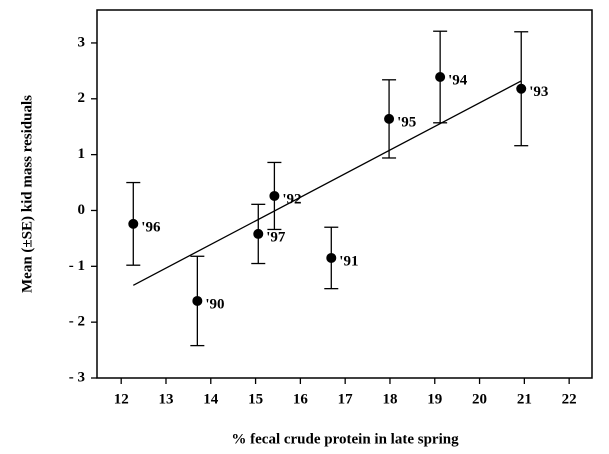 The height and width of the screenshot is (454, 609). What do you see at coordinates (27, 194) in the screenshot?
I see `y-axis-label: Mean (±SE) kid mass residuals` at bounding box center [27, 194].